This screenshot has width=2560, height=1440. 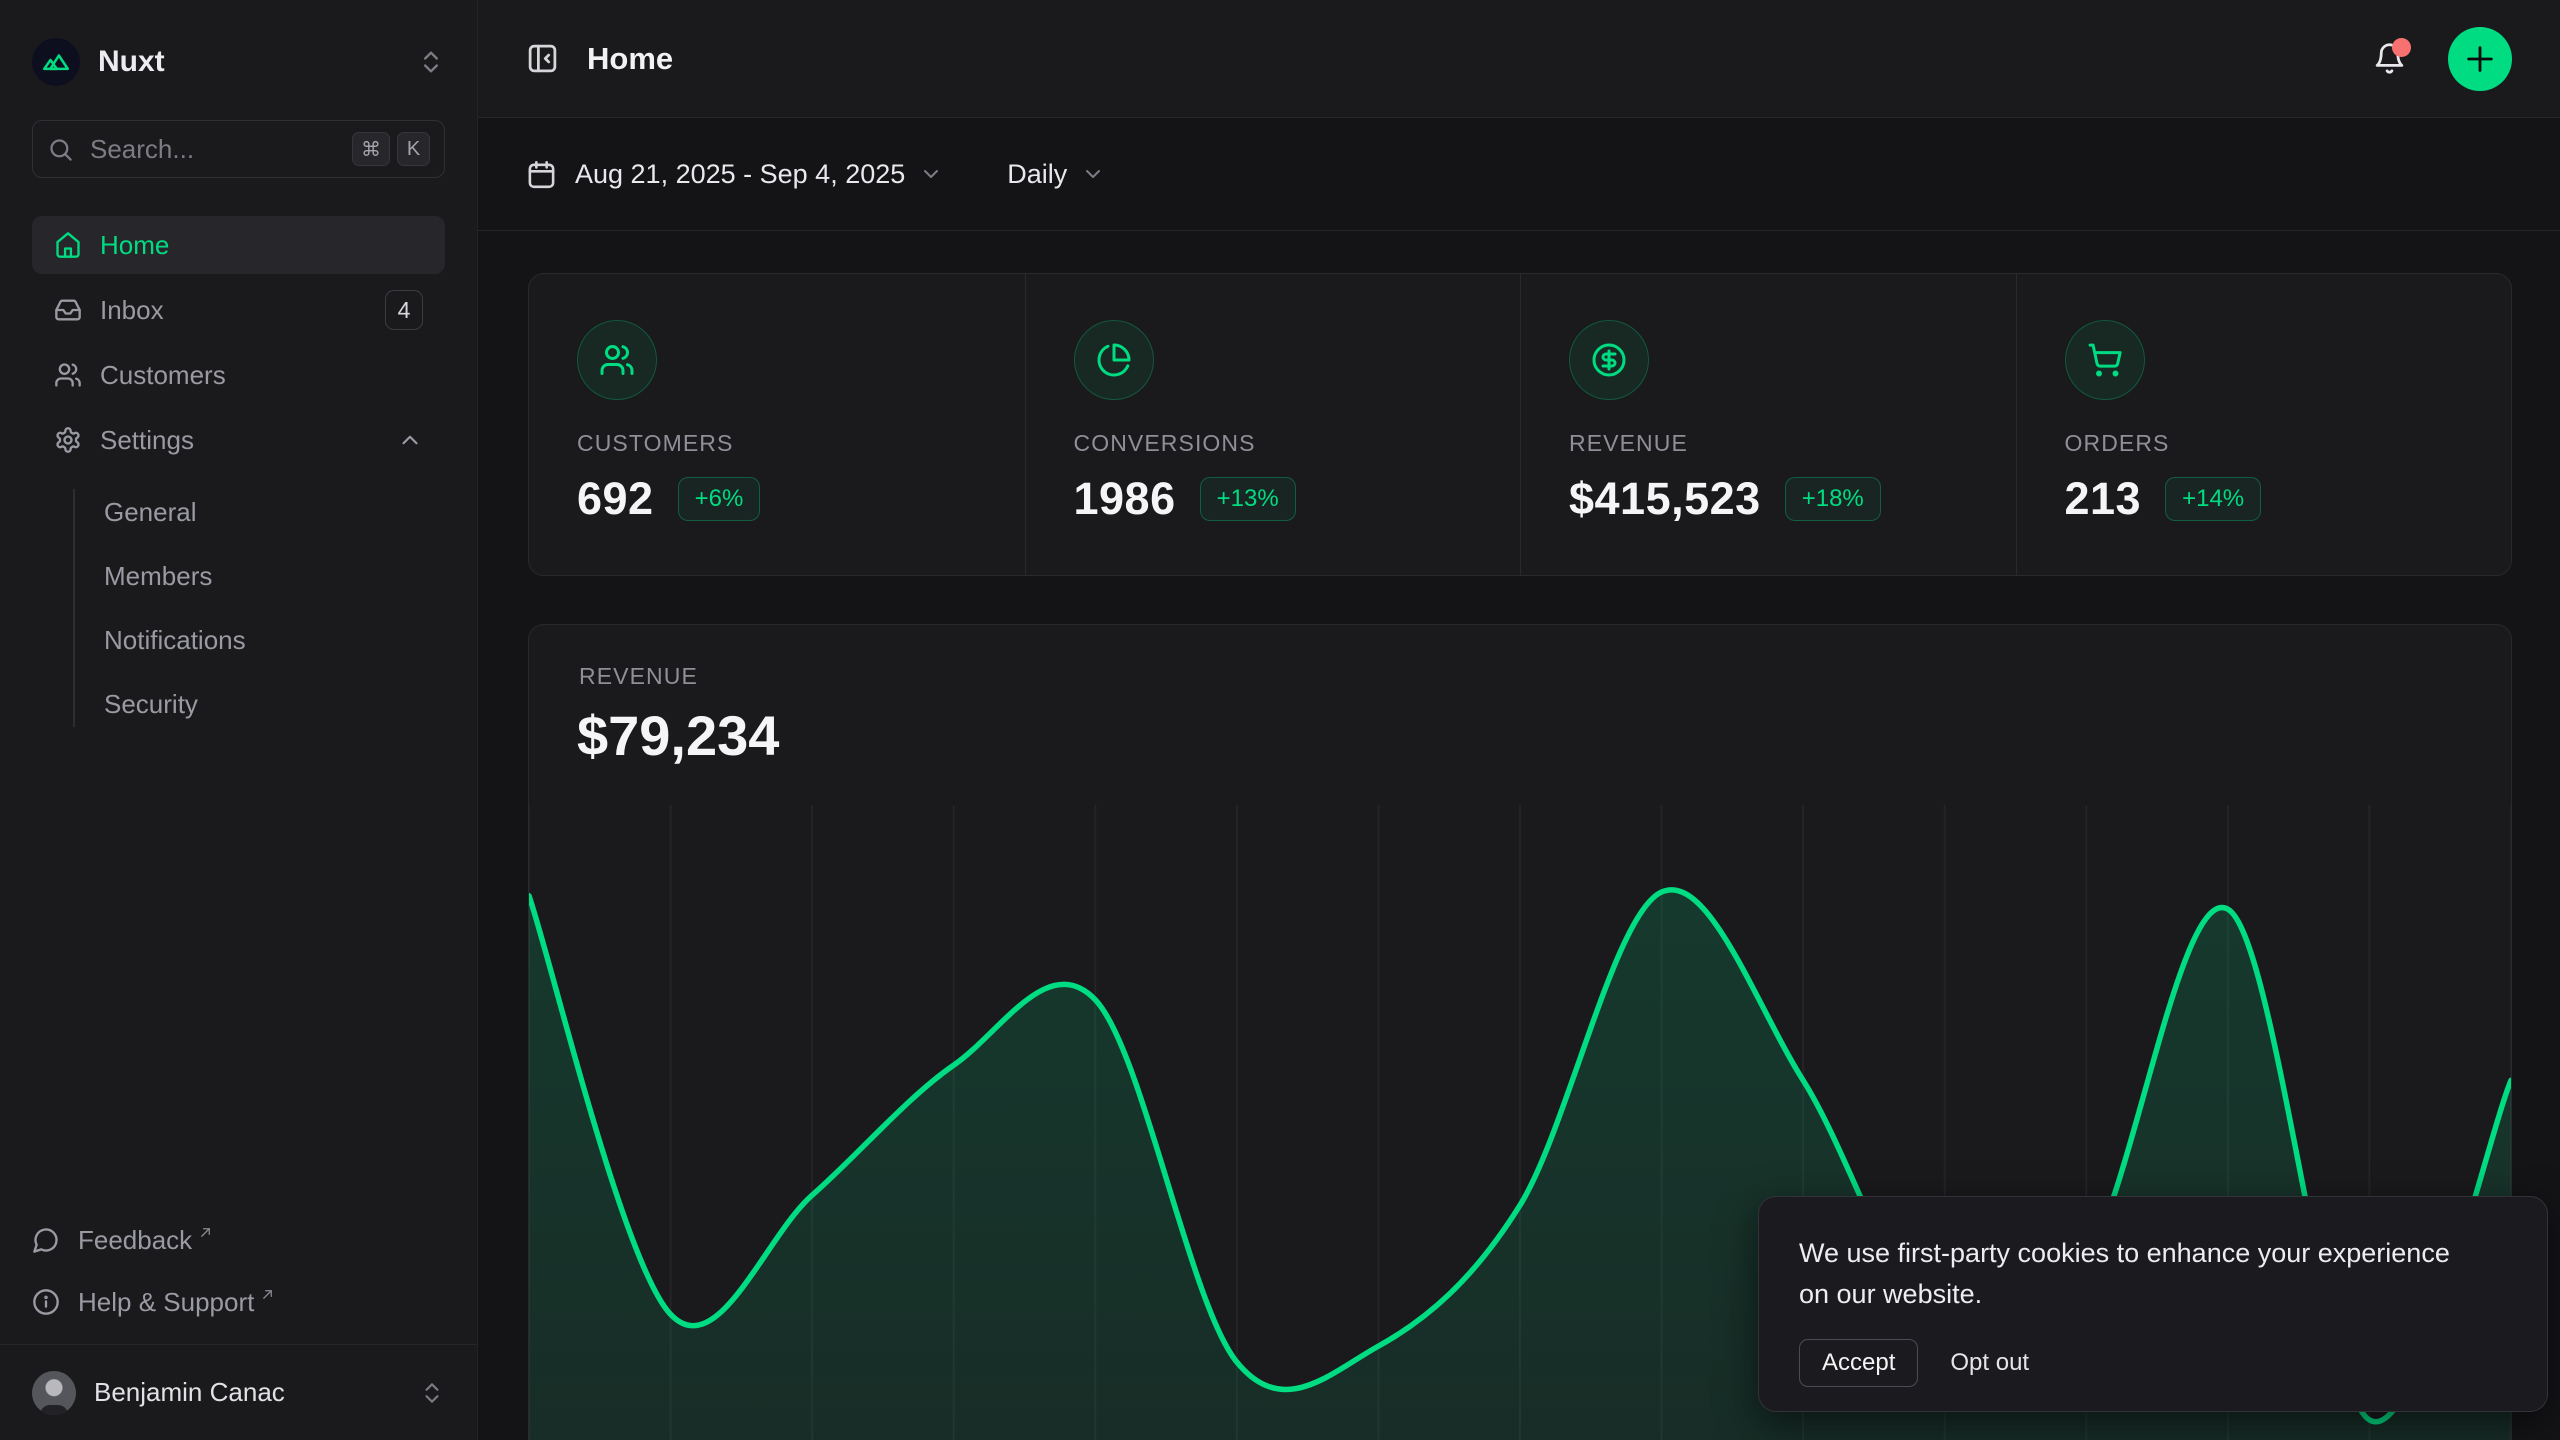 I want to click on kbd-cmd: ⌘, so click(x=371, y=149).